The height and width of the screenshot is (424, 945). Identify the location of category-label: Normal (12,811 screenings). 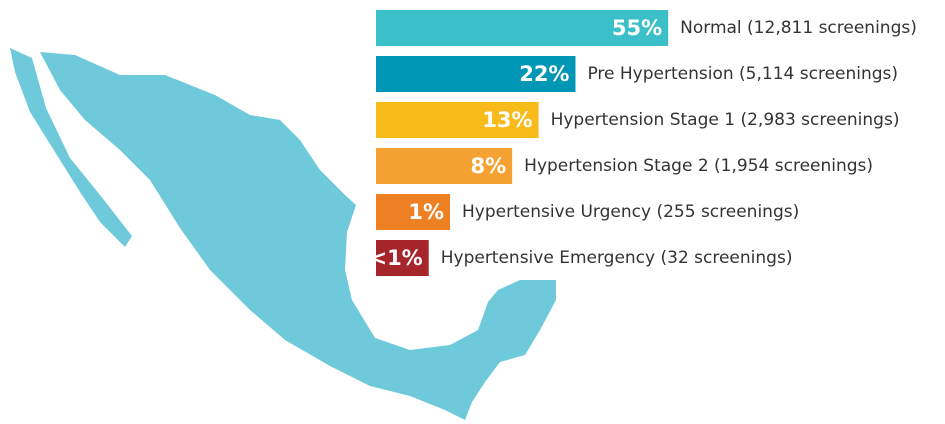
(798, 28).